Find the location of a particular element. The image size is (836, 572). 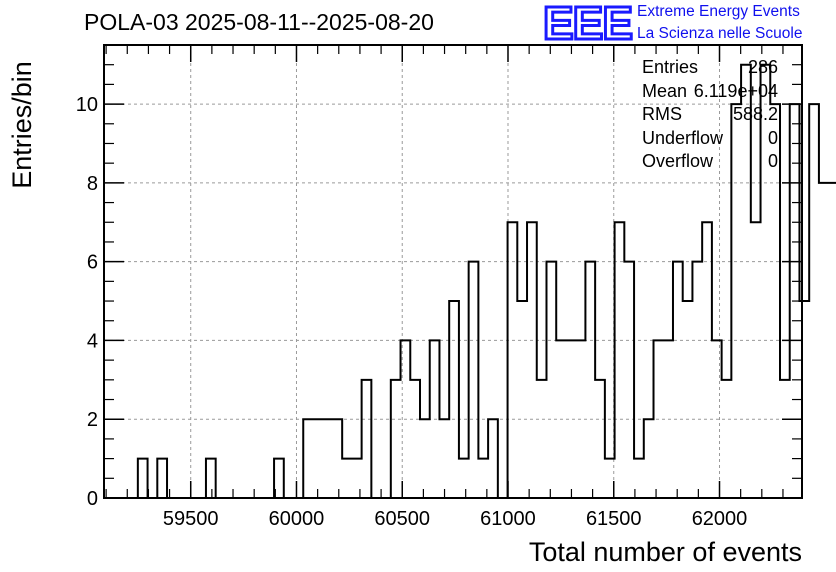

x-tick-label: 61000 is located at coordinates (508, 519).